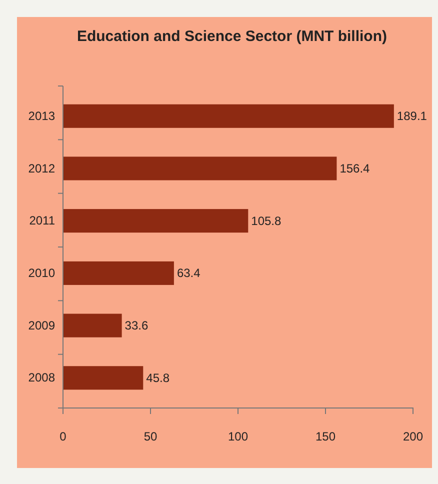  What do you see at coordinates (158, 377) in the screenshot?
I see `data-label: 45.8` at bounding box center [158, 377].